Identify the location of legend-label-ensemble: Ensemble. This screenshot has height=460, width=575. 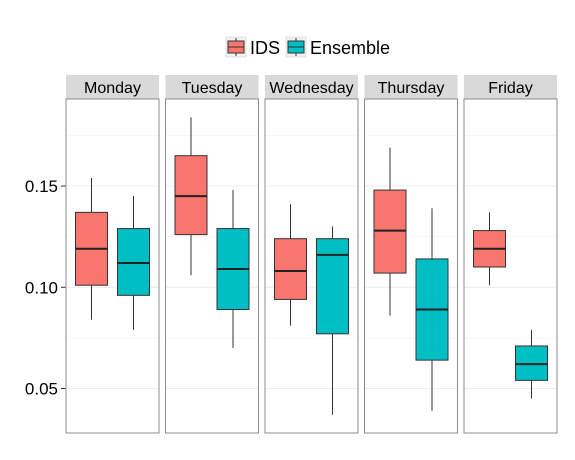
(350, 48).